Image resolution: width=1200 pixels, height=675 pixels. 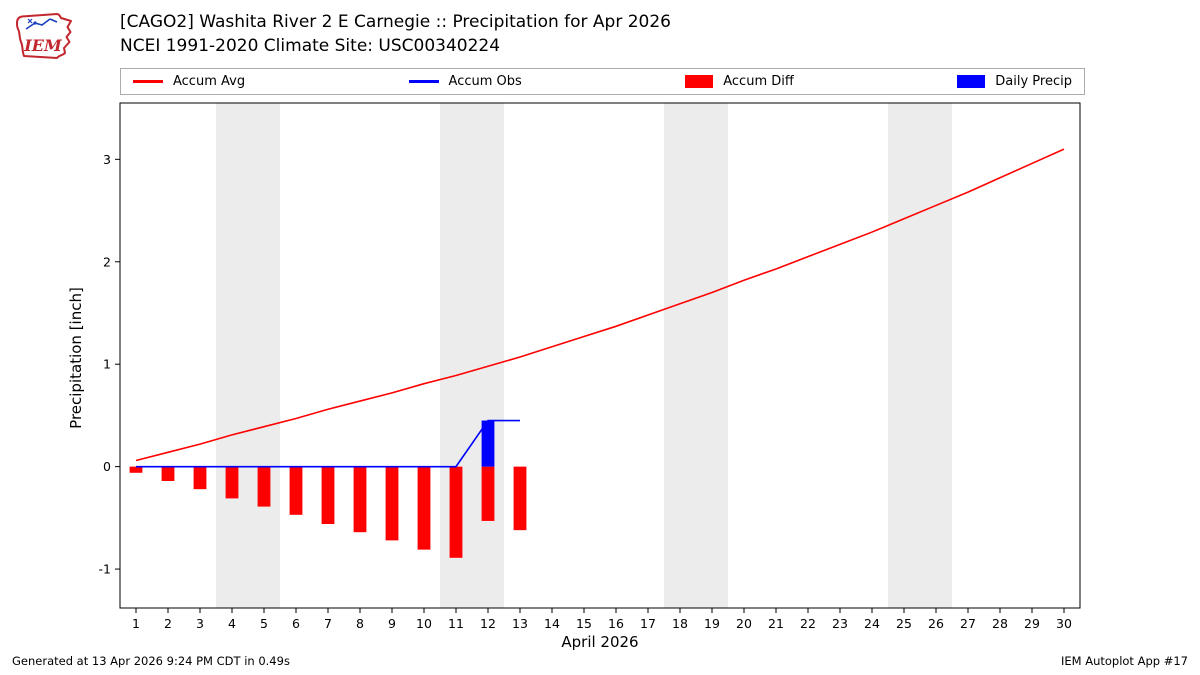 I want to click on accum-avg-swatch-icon, so click(x=148, y=81).